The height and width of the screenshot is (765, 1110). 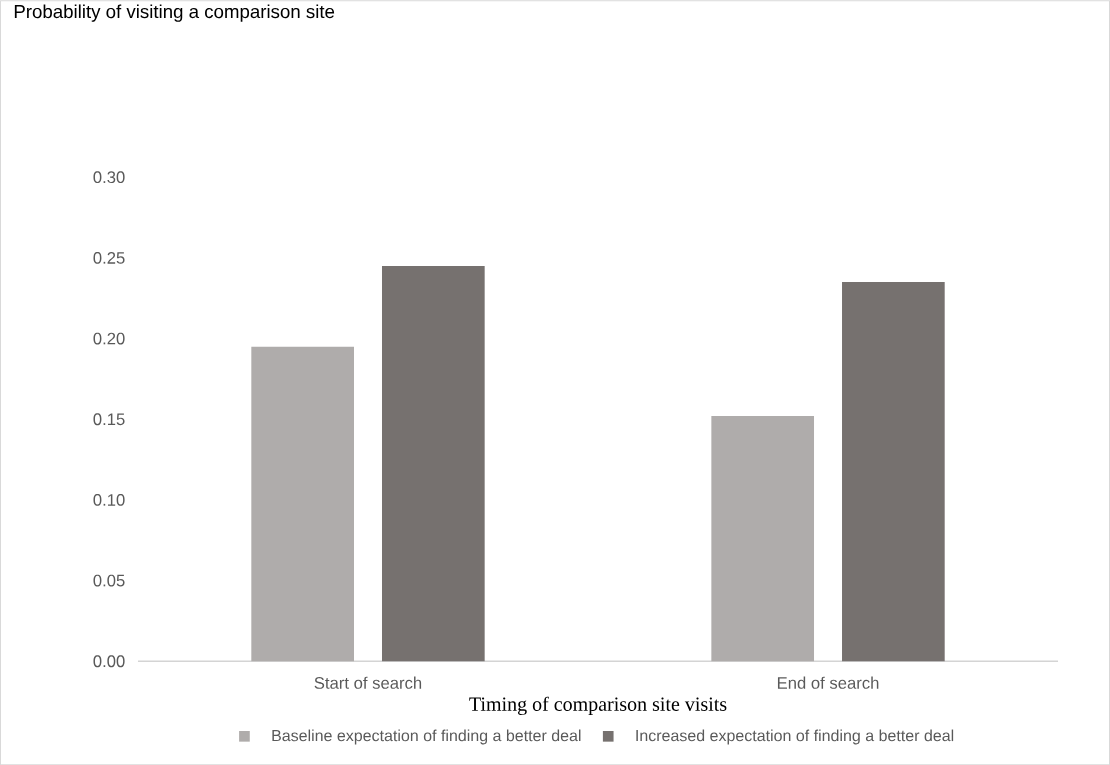 What do you see at coordinates (368, 682) in the screenshot?
I see `x-tick-label: Start of search` at bounding box center [368, 682].